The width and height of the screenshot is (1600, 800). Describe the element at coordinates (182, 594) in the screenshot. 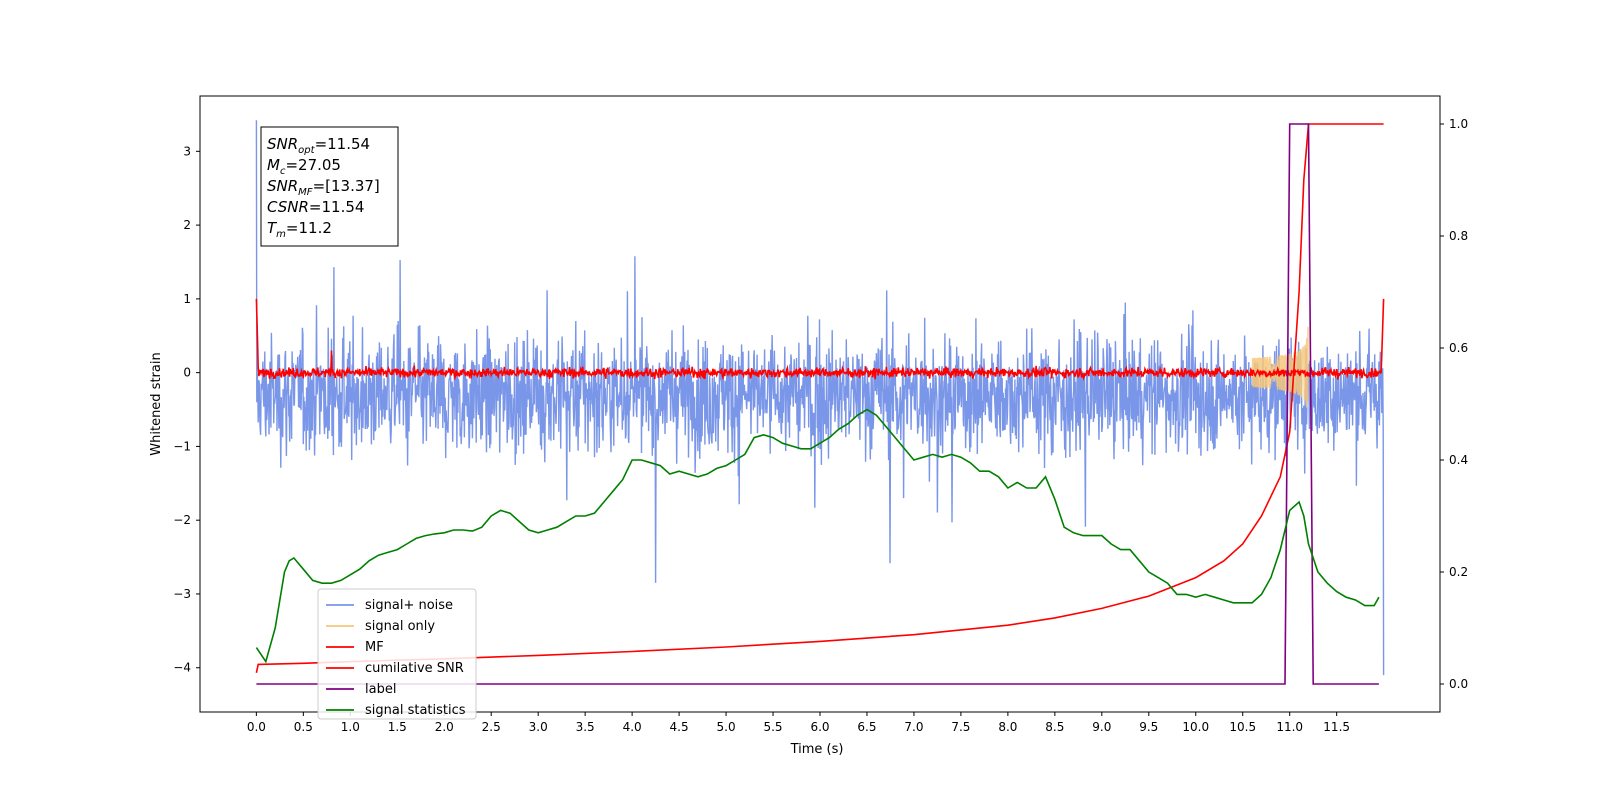

I see `y-tick-label: −3` at that location.